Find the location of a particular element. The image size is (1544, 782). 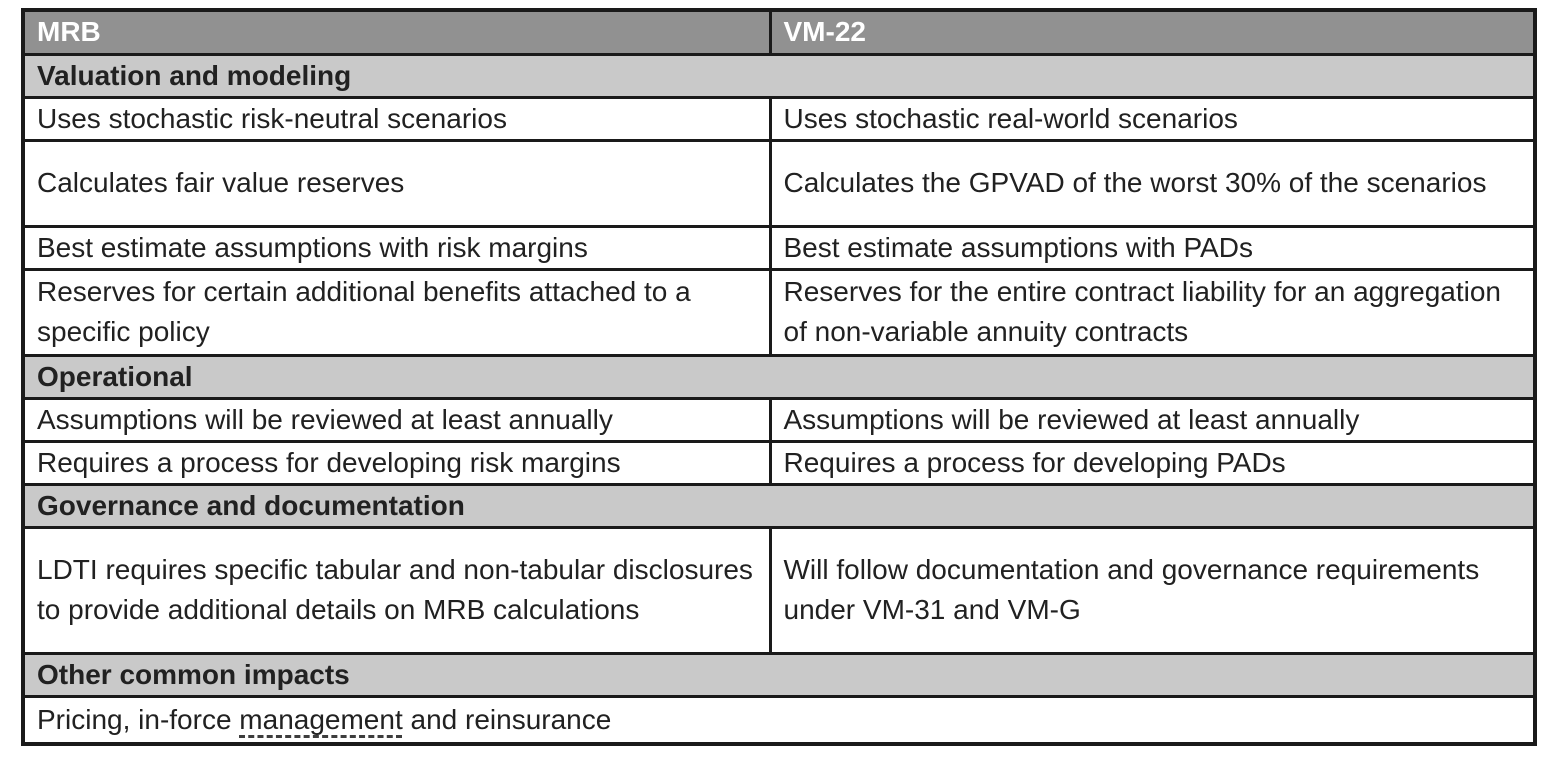

section-row-operational: Operational is located at coordinates (779, 376).